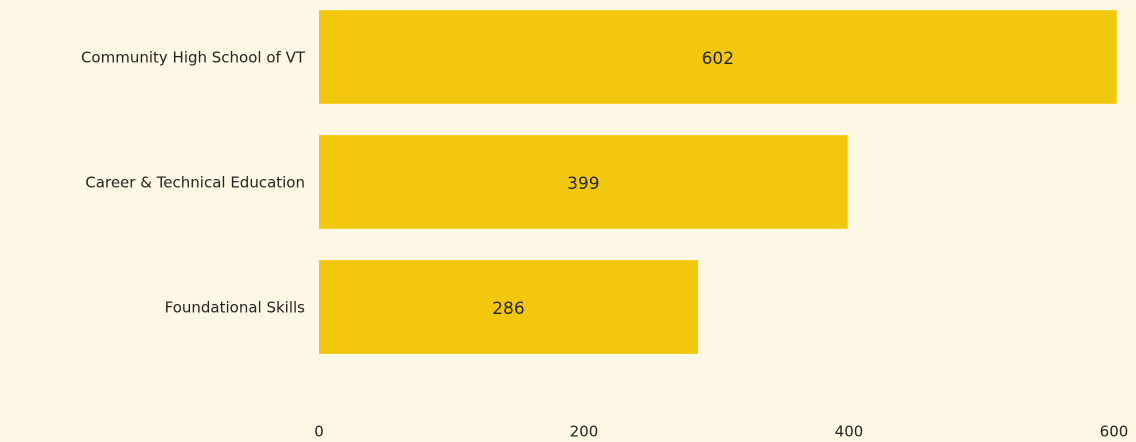 Image resolution: width=1136 pixels, height=442 pixels. Describe the element at coordinates (193, 58) in the screenshot. I see `y-tick-label: Community High School of VT` at that location.